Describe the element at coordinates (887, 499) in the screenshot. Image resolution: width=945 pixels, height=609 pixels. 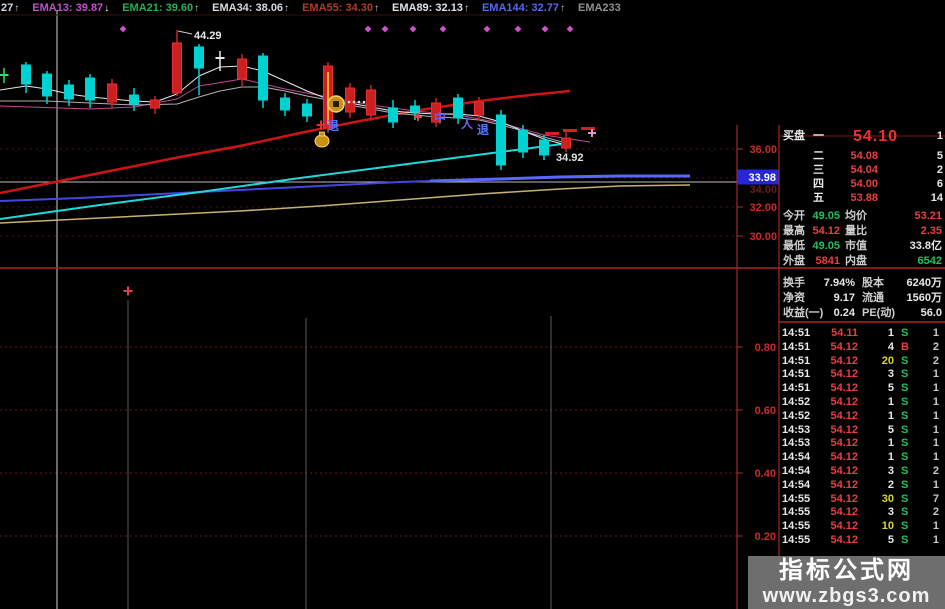
I see `tick-volume: 30` at that location.